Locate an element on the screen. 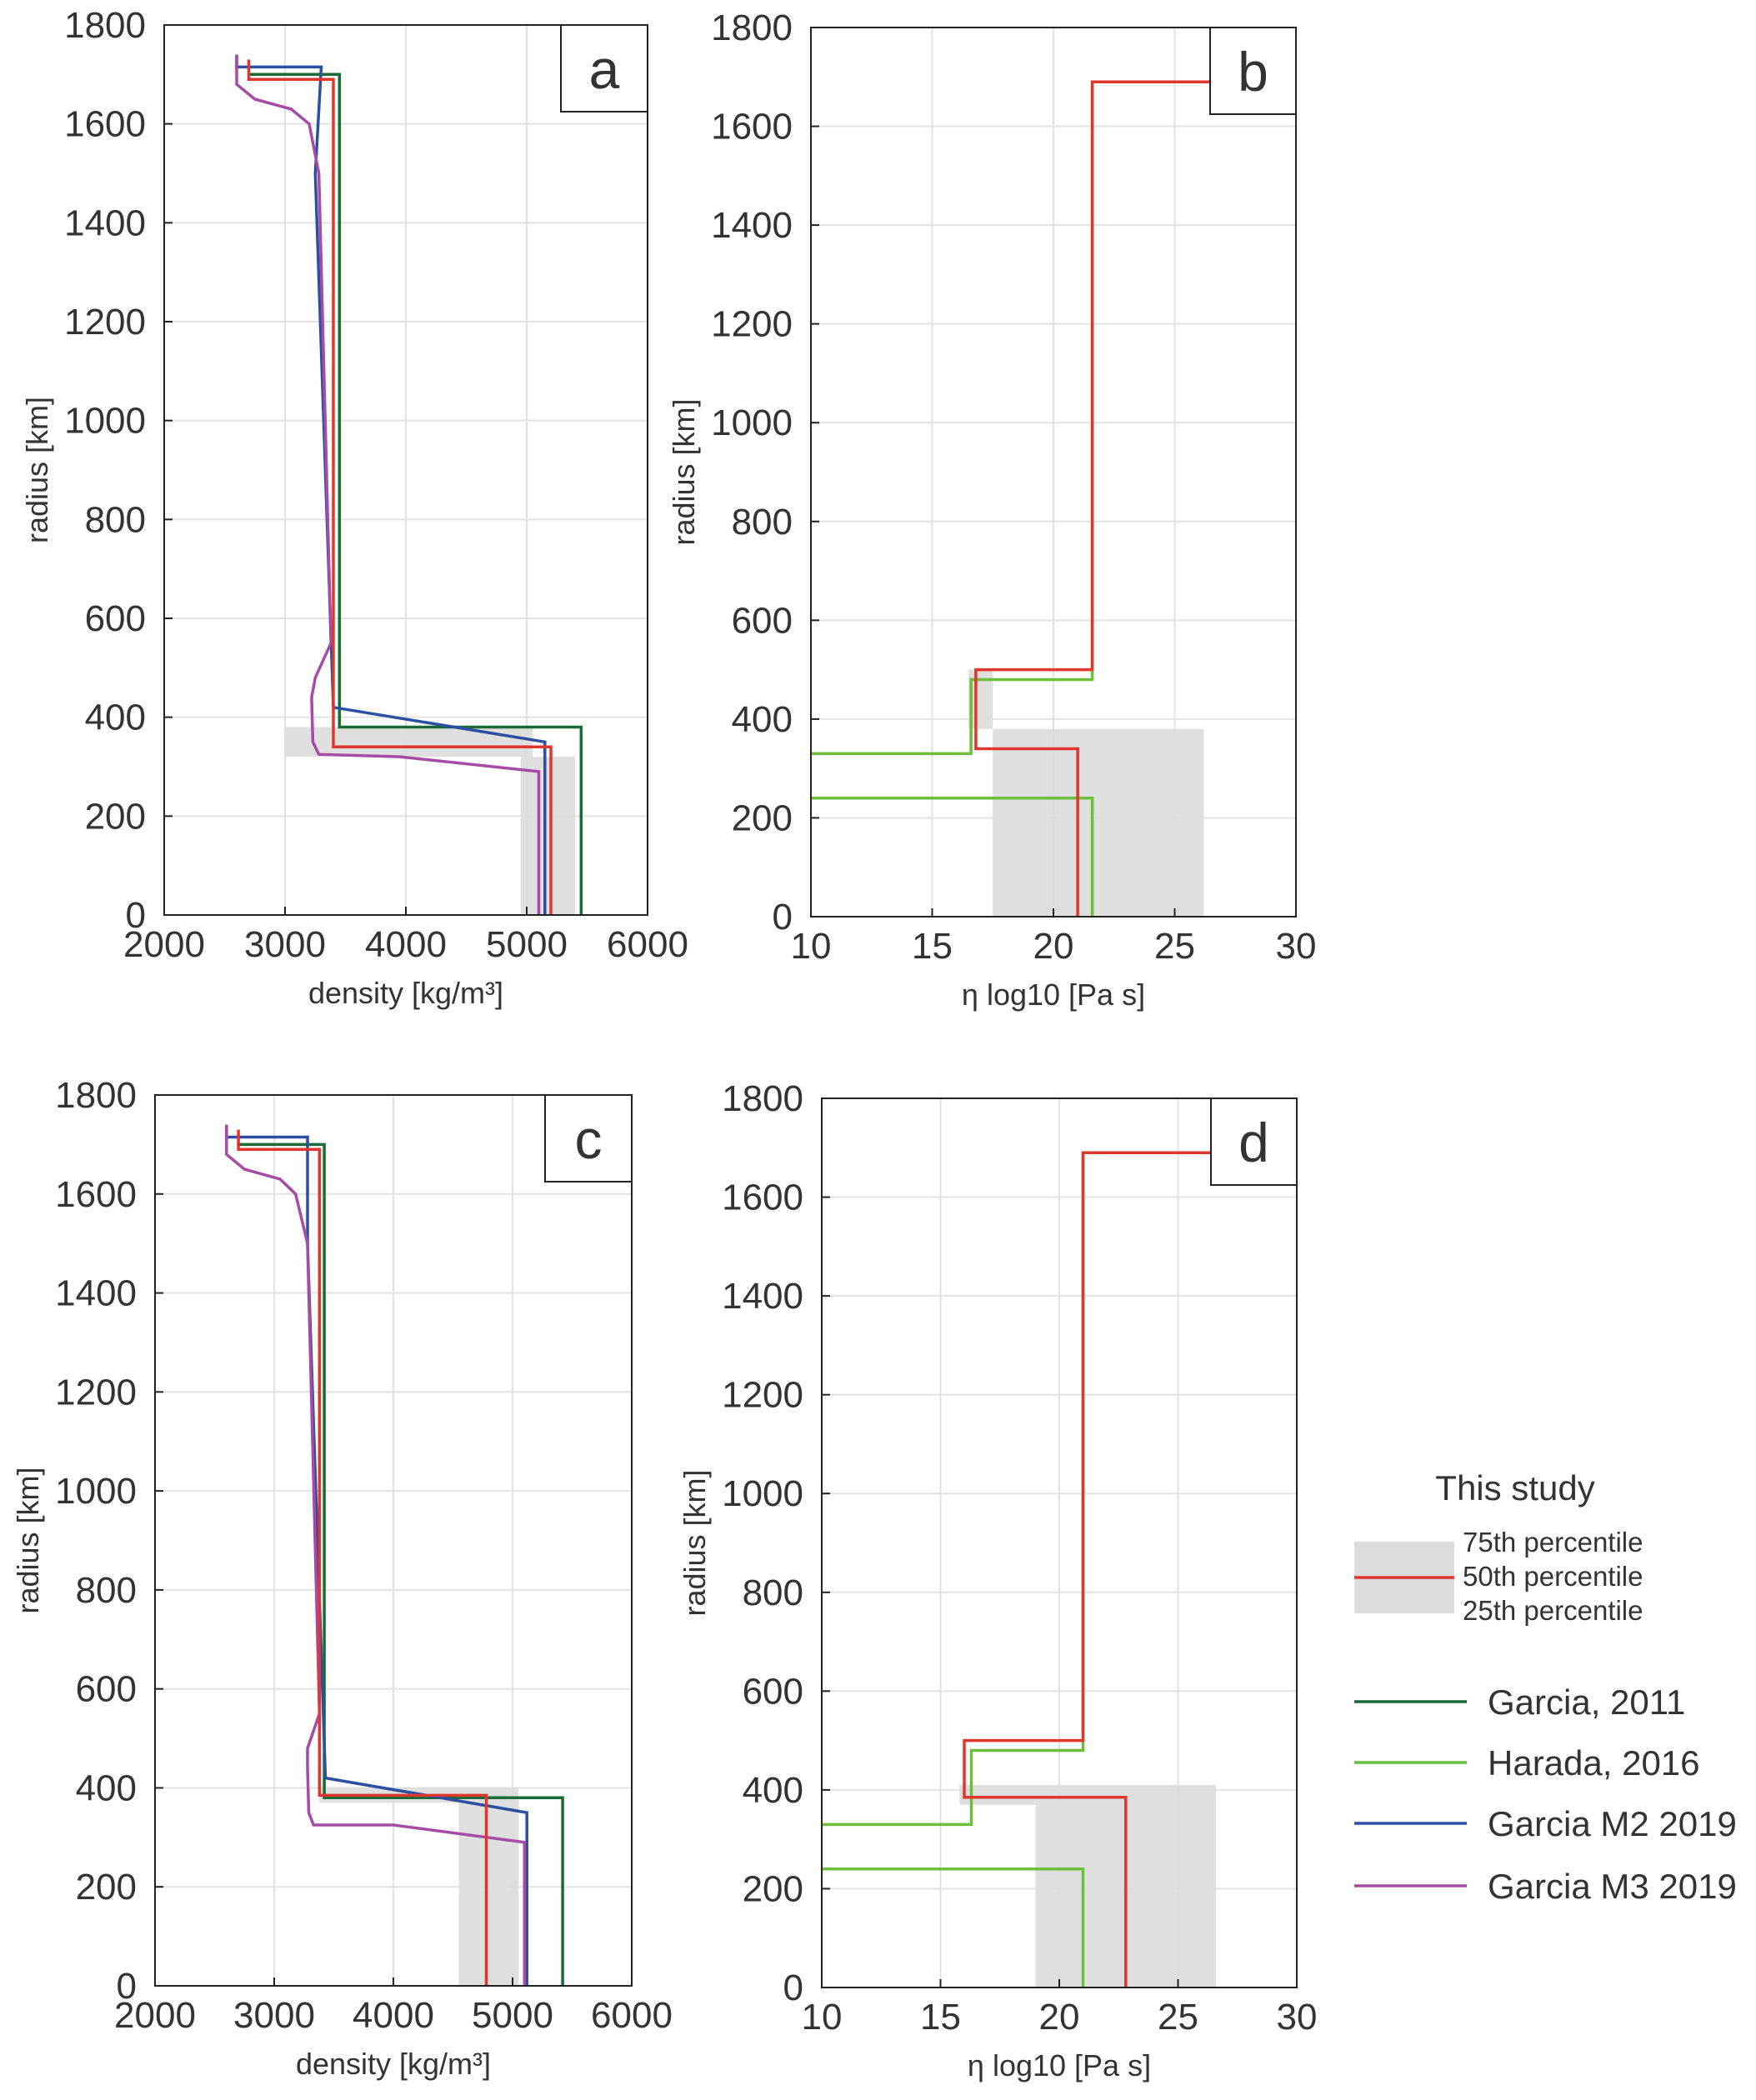  panel-letter: b is located at coordinates (1253, 71).